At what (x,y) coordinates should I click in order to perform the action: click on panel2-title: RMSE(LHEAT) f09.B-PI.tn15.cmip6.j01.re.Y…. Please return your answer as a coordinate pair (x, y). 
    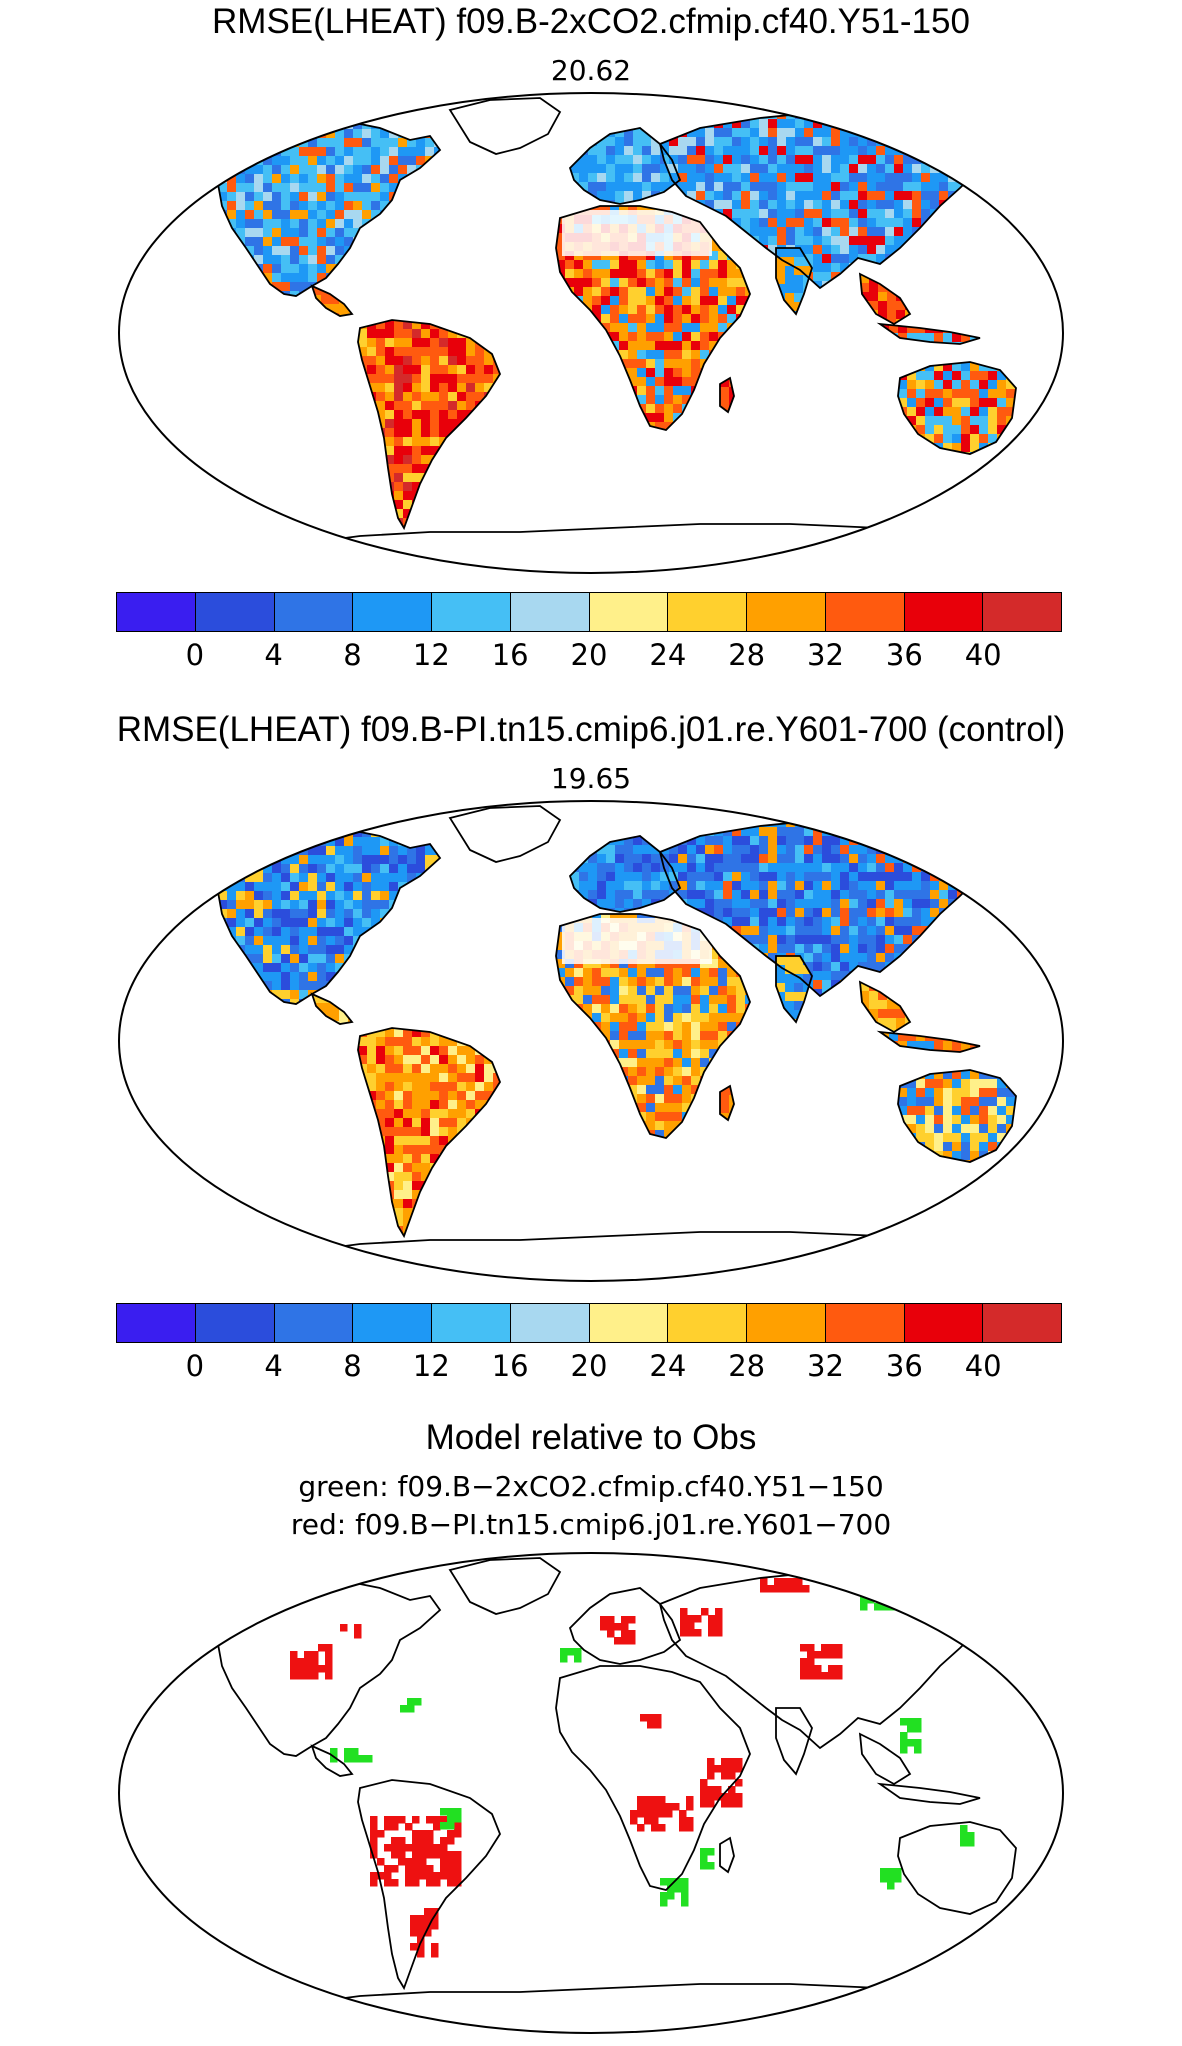
    Looking at the image, I should click on (591, 729).